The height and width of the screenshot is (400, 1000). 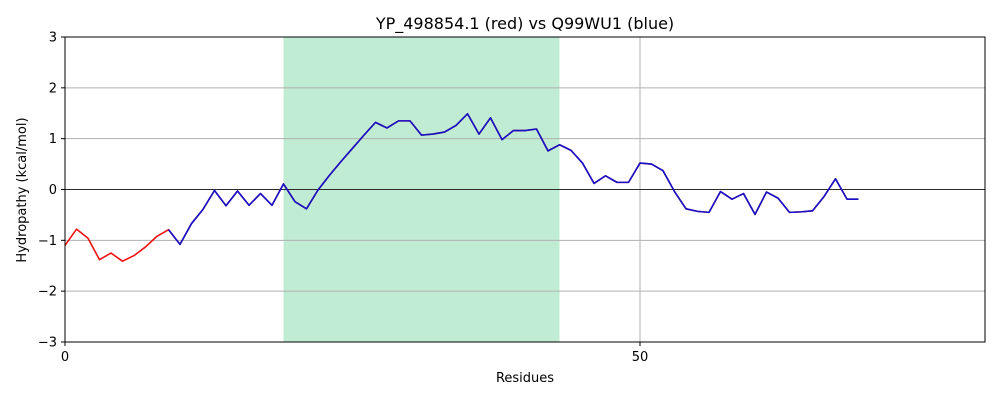 I want to click on y-axis-label: Hydropathy (kcal/mol), so click(x=22, y=189).